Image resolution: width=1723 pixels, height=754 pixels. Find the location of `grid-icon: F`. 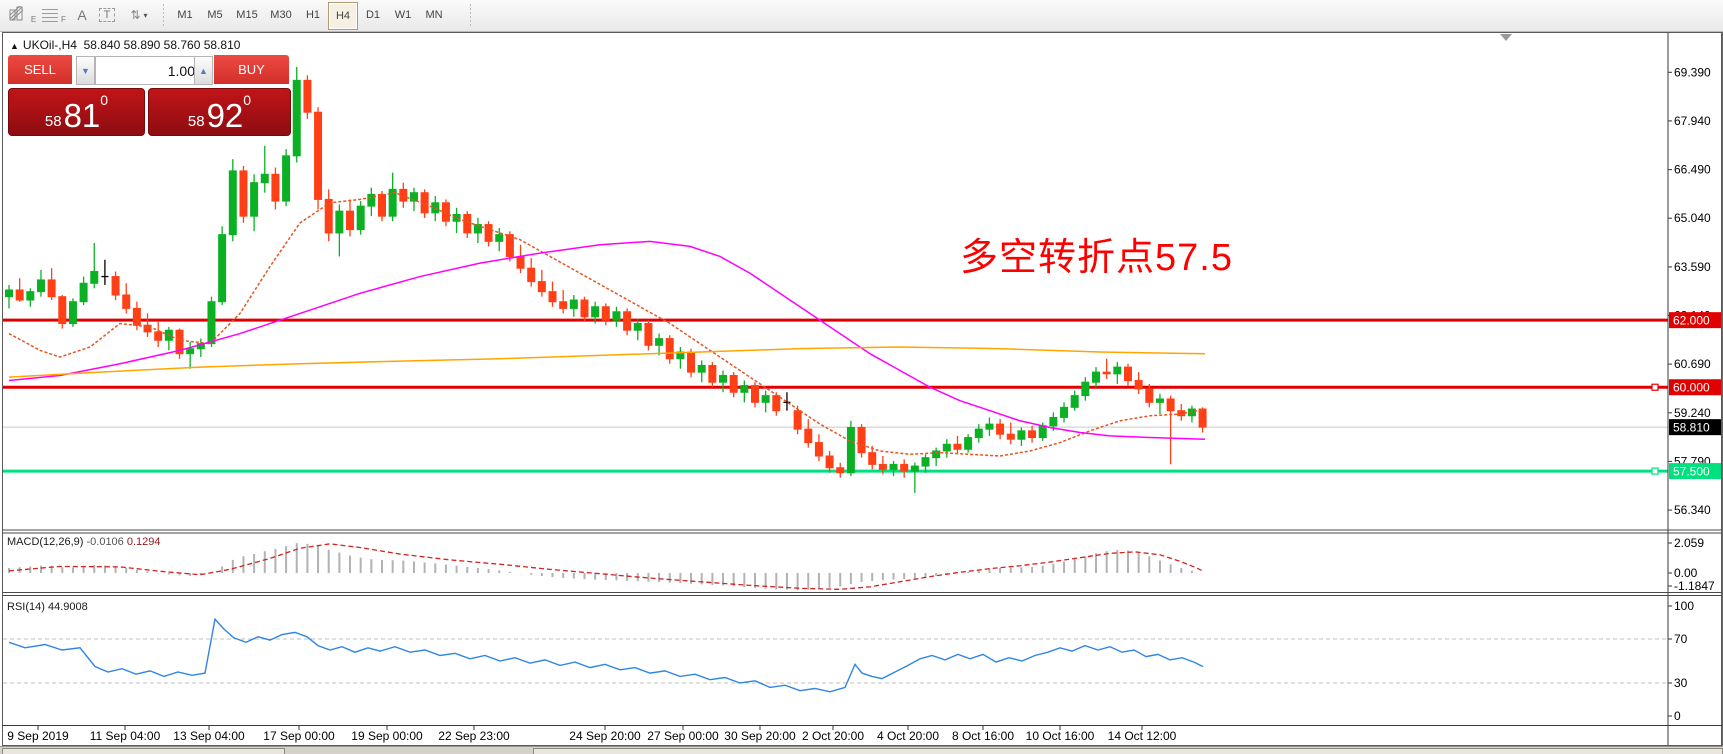

grid-icon: F is located at coordinates (54, 15).